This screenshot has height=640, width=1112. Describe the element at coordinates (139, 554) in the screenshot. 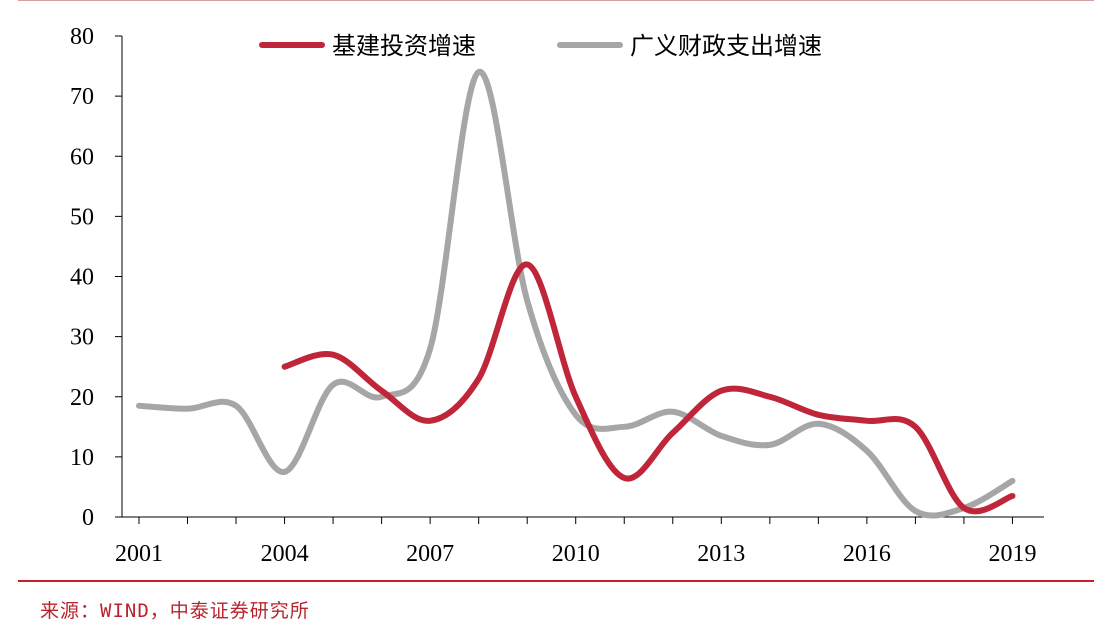

I see `x-tick-label: 2001` at that location.